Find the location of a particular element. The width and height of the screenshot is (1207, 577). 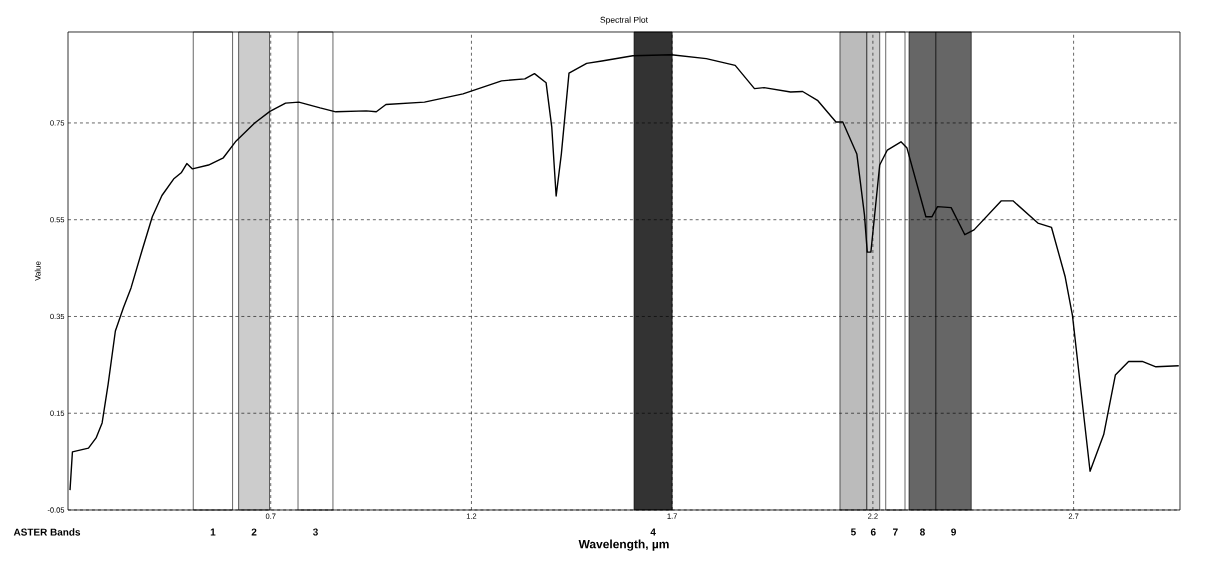

band-label: 2 is located at coordinates (254, 532).